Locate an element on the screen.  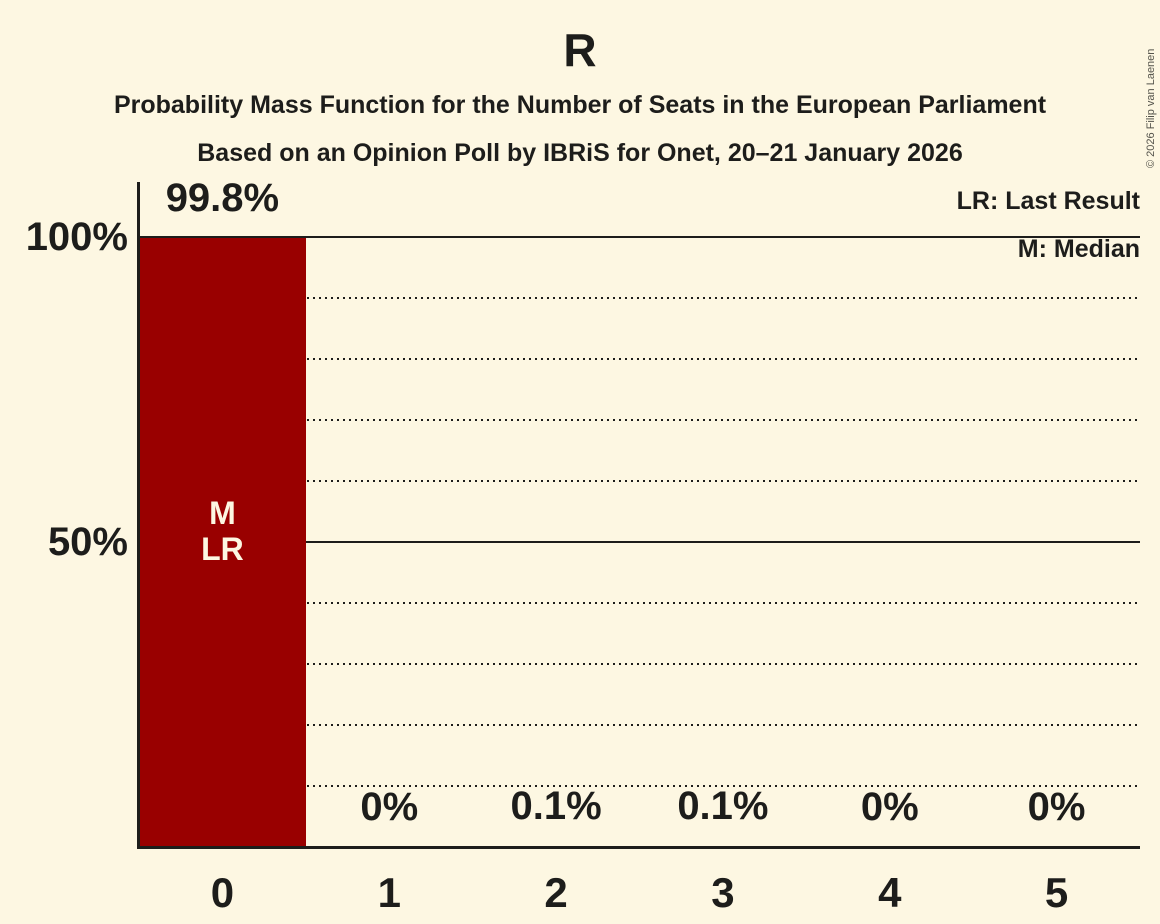
x-axis-label: 2 is located at coordinates (556, 892).